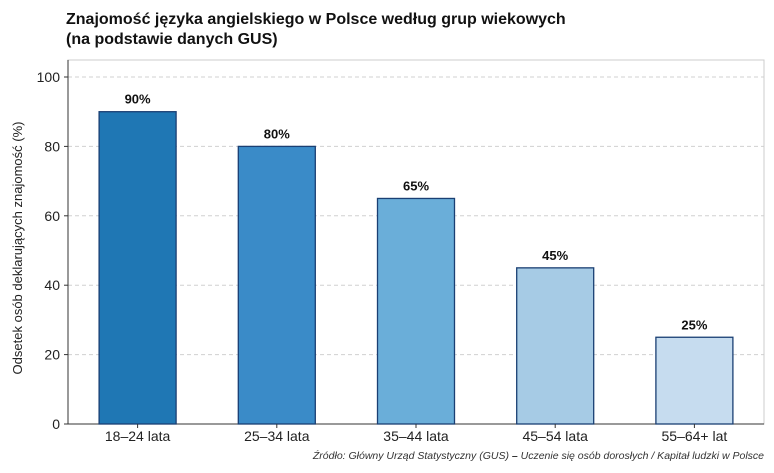 Image resolution: width=774 pixels, height=473 pixels. I want to click on x-tick-label-2: 25–34 lata, so click(277, 436).